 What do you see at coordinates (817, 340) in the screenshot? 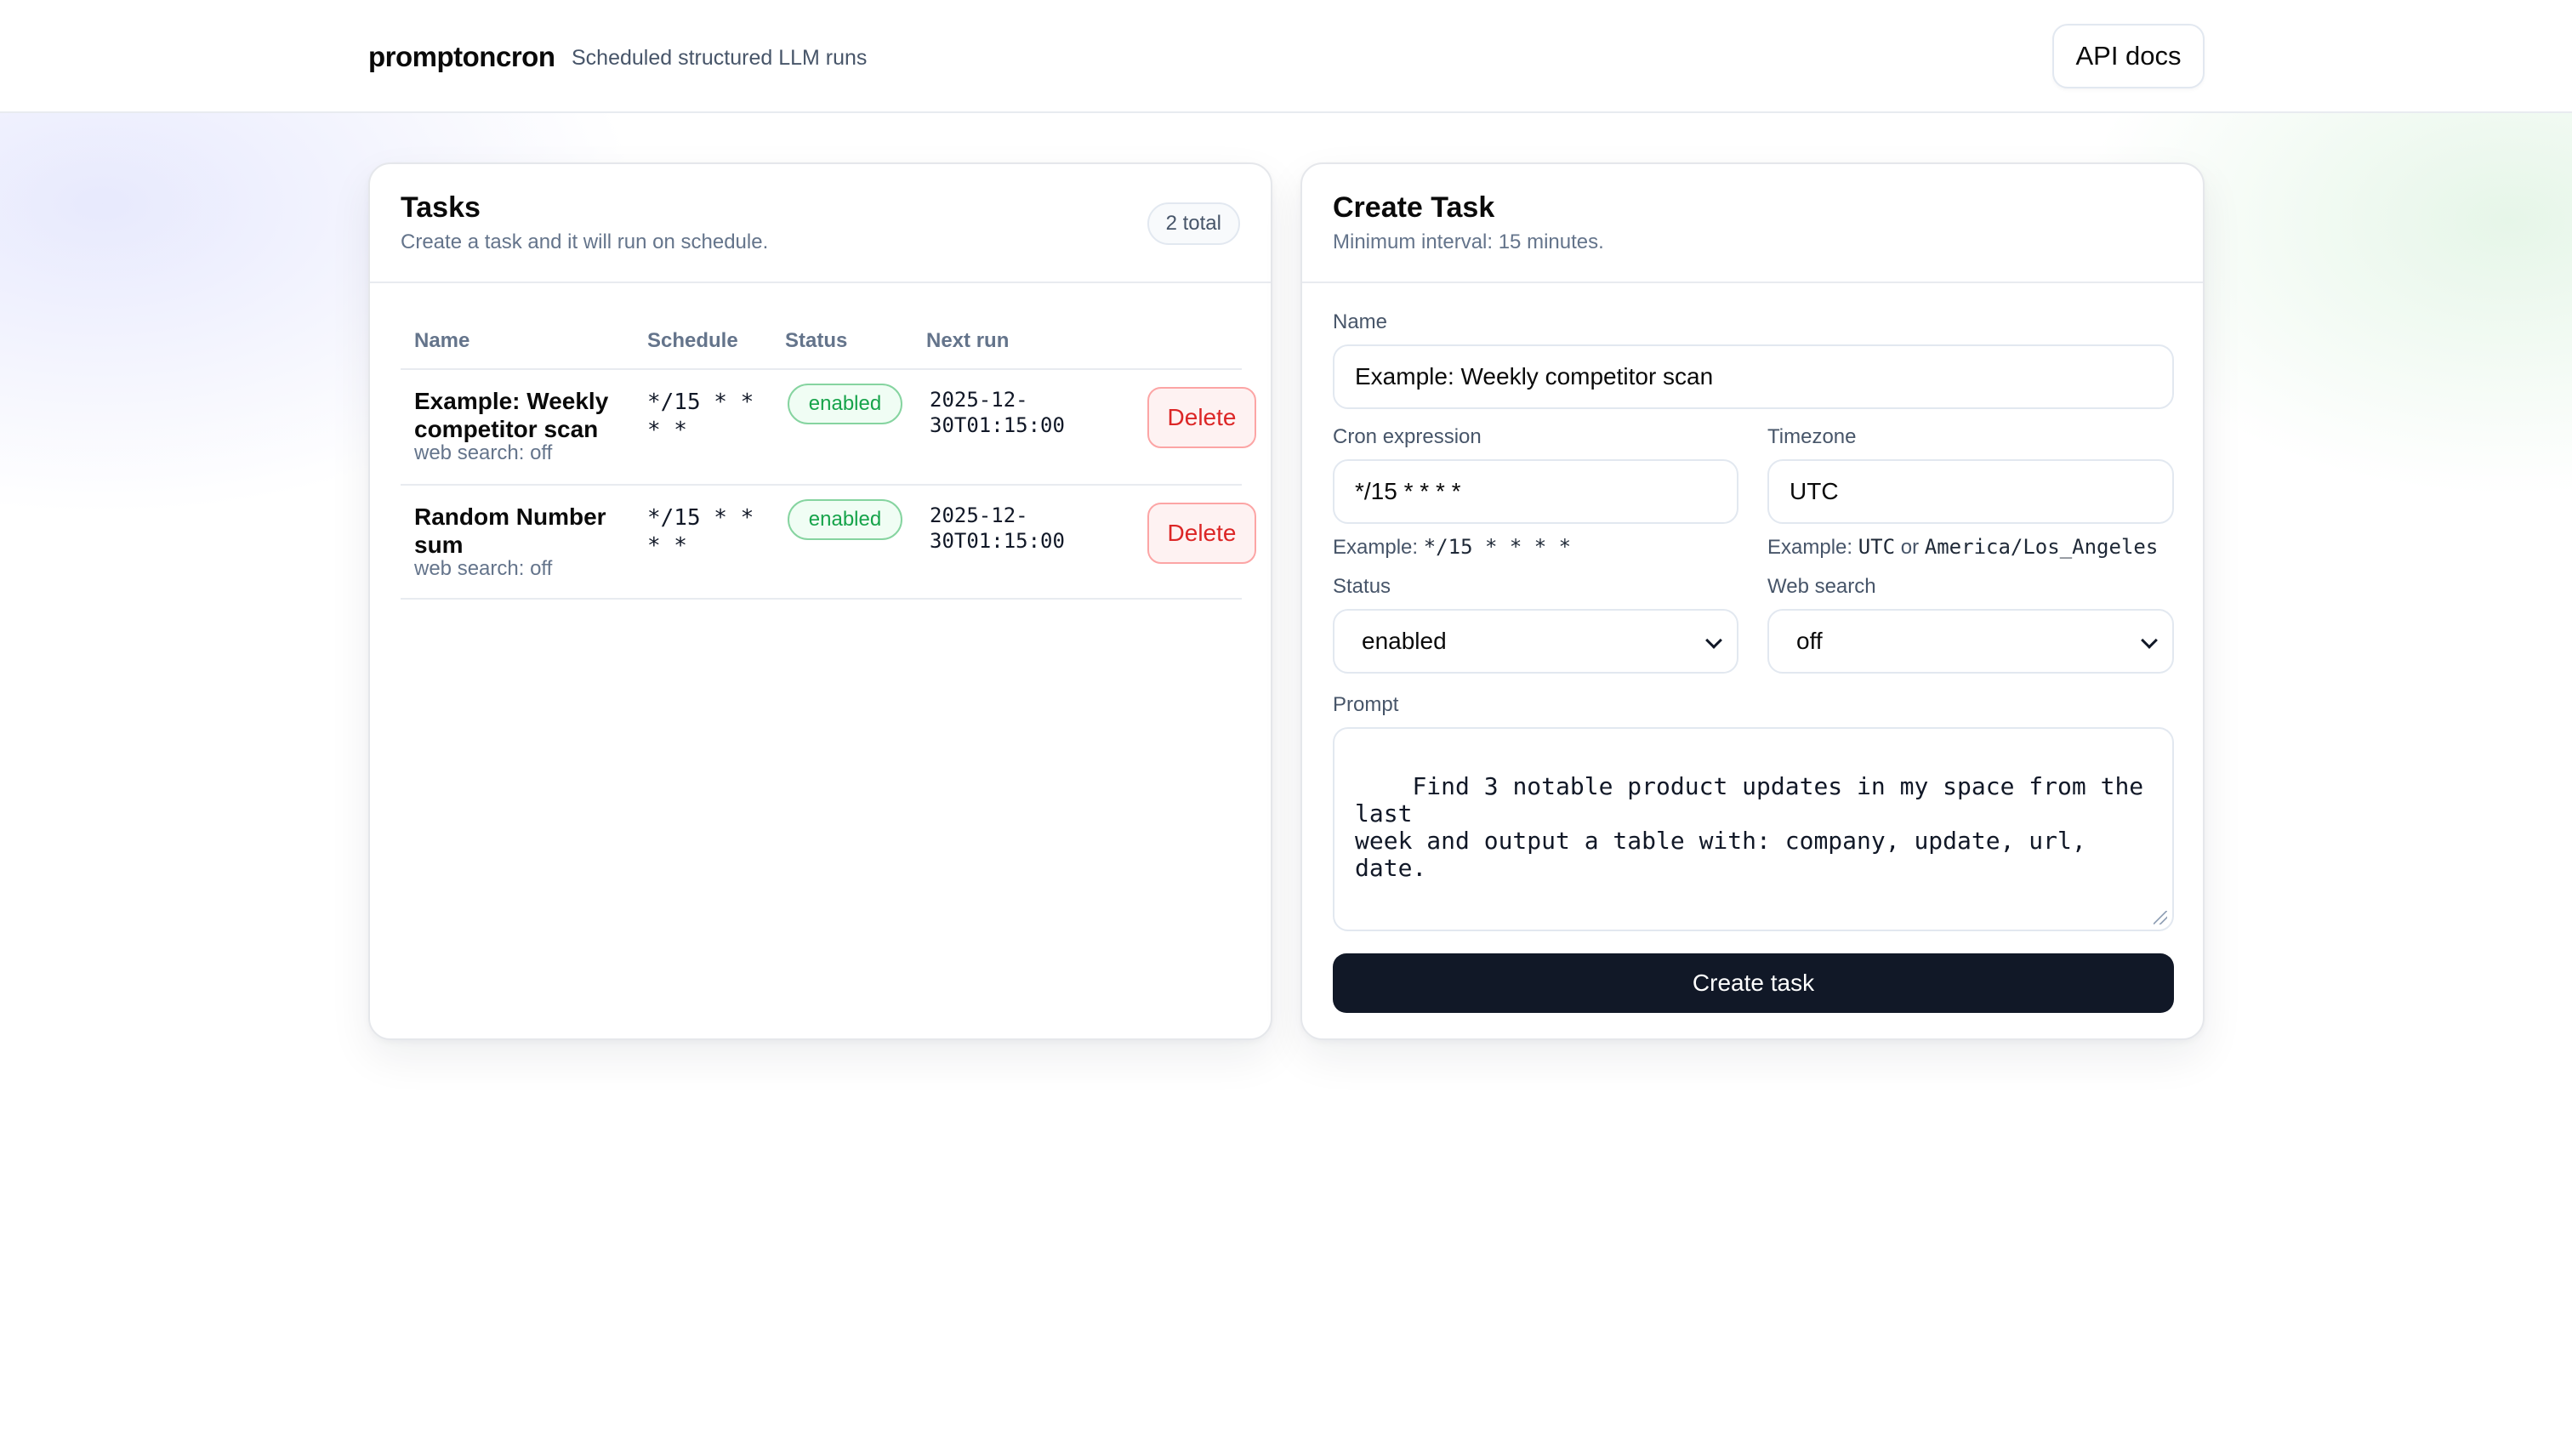
I see `column-header-status: Status` at bounding box center [817, 340].